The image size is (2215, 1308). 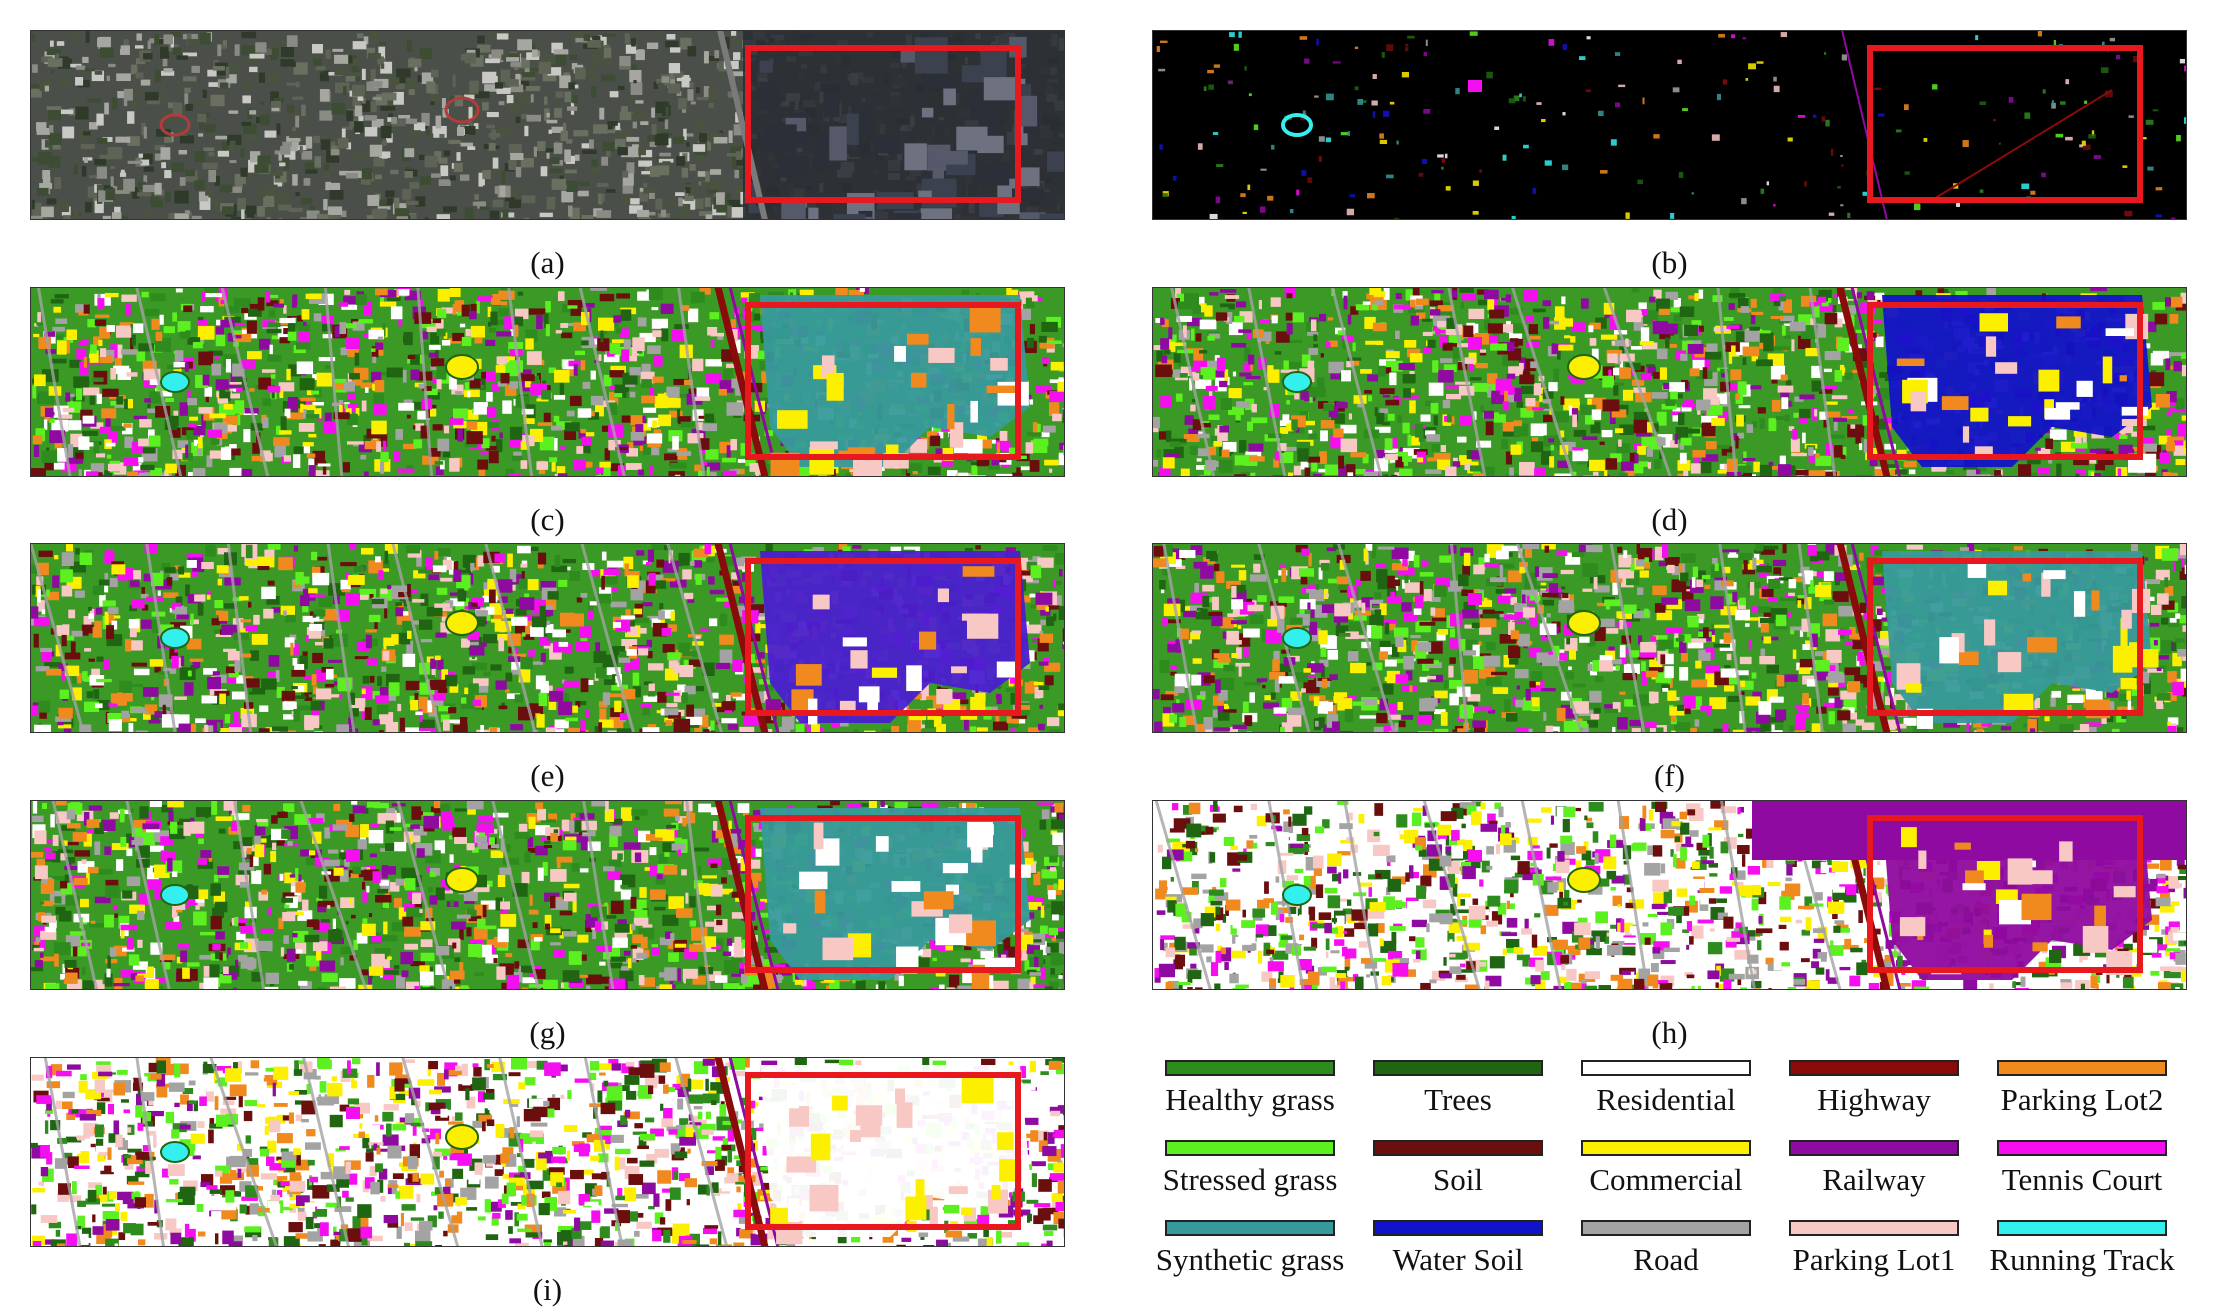 I want to click on panel-h-image, so click(x=1669, y=895).